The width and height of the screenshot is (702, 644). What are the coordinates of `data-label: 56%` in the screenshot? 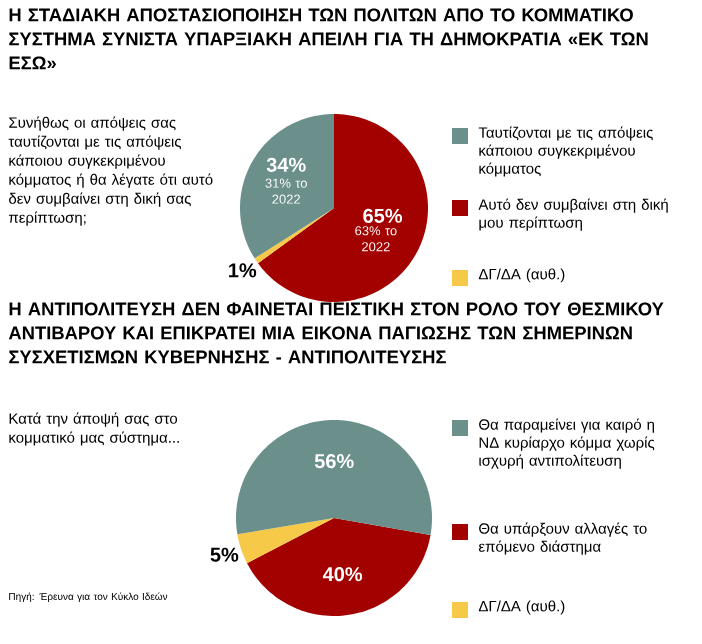 It's located at (334, 461).